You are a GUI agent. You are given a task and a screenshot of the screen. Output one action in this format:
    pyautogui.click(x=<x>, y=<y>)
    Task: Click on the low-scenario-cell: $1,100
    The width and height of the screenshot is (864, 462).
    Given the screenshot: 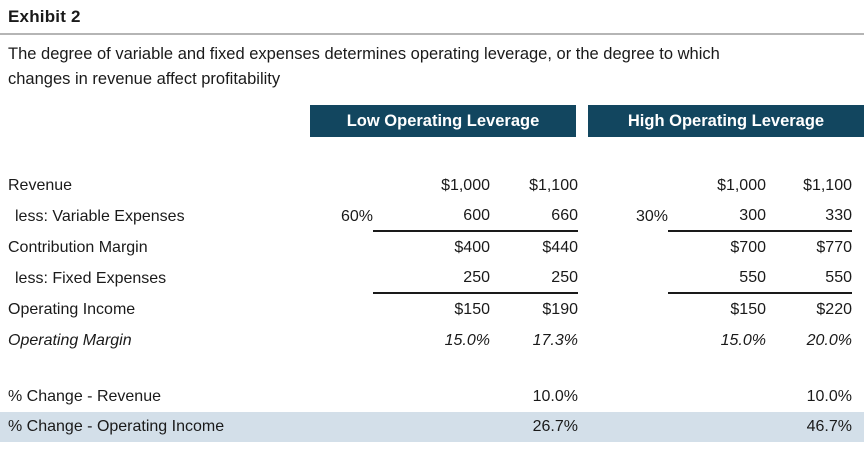 What is the action you would take?
    pyautogui.click(x=553, y=185)
    